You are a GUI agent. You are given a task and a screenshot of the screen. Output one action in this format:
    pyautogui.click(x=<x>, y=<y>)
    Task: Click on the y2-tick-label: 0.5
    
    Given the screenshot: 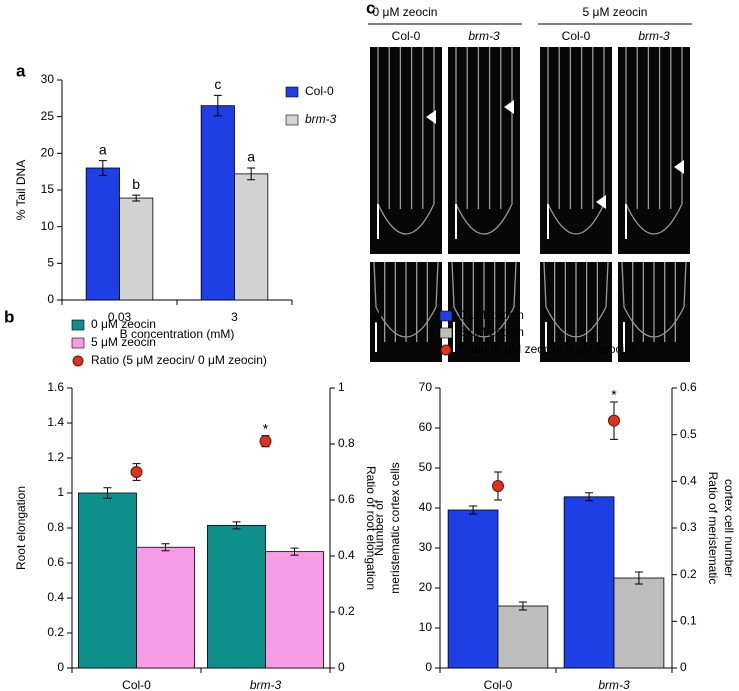 What is the action you would take?
    pyautogui.click(x=688, y=434)
    